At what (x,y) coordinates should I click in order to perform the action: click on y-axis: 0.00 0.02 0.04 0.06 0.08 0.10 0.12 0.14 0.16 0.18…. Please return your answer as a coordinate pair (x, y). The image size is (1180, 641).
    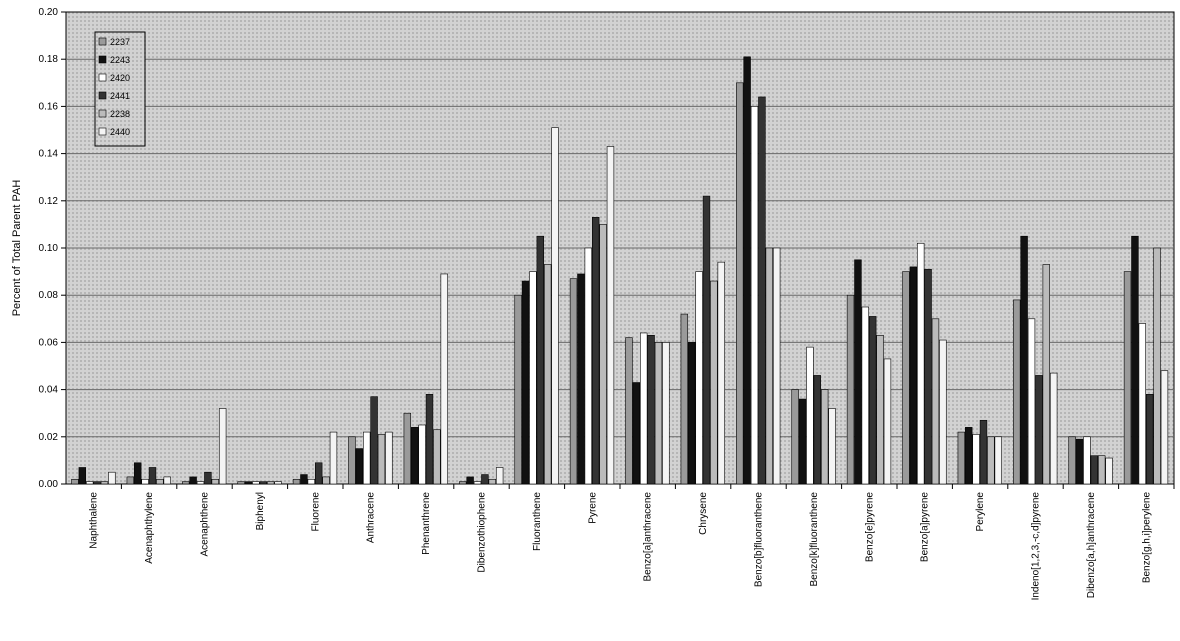
    Looking at the image, I should click on (52, 248).